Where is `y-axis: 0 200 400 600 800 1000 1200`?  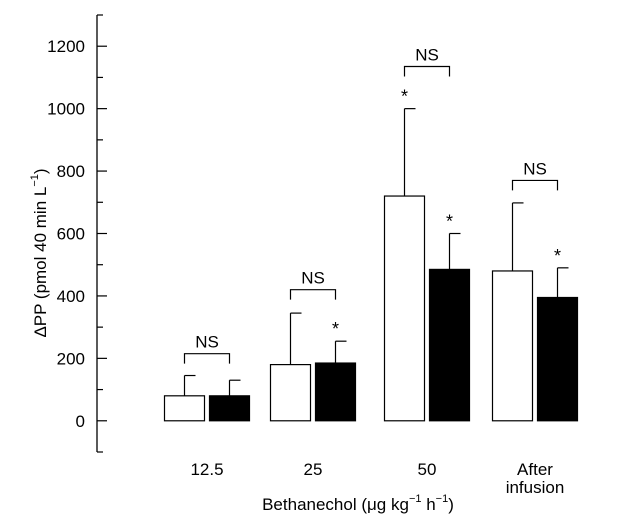
y-axis: 0 200 400 600 800 1000 1200 is located at coordinates (77, 233).